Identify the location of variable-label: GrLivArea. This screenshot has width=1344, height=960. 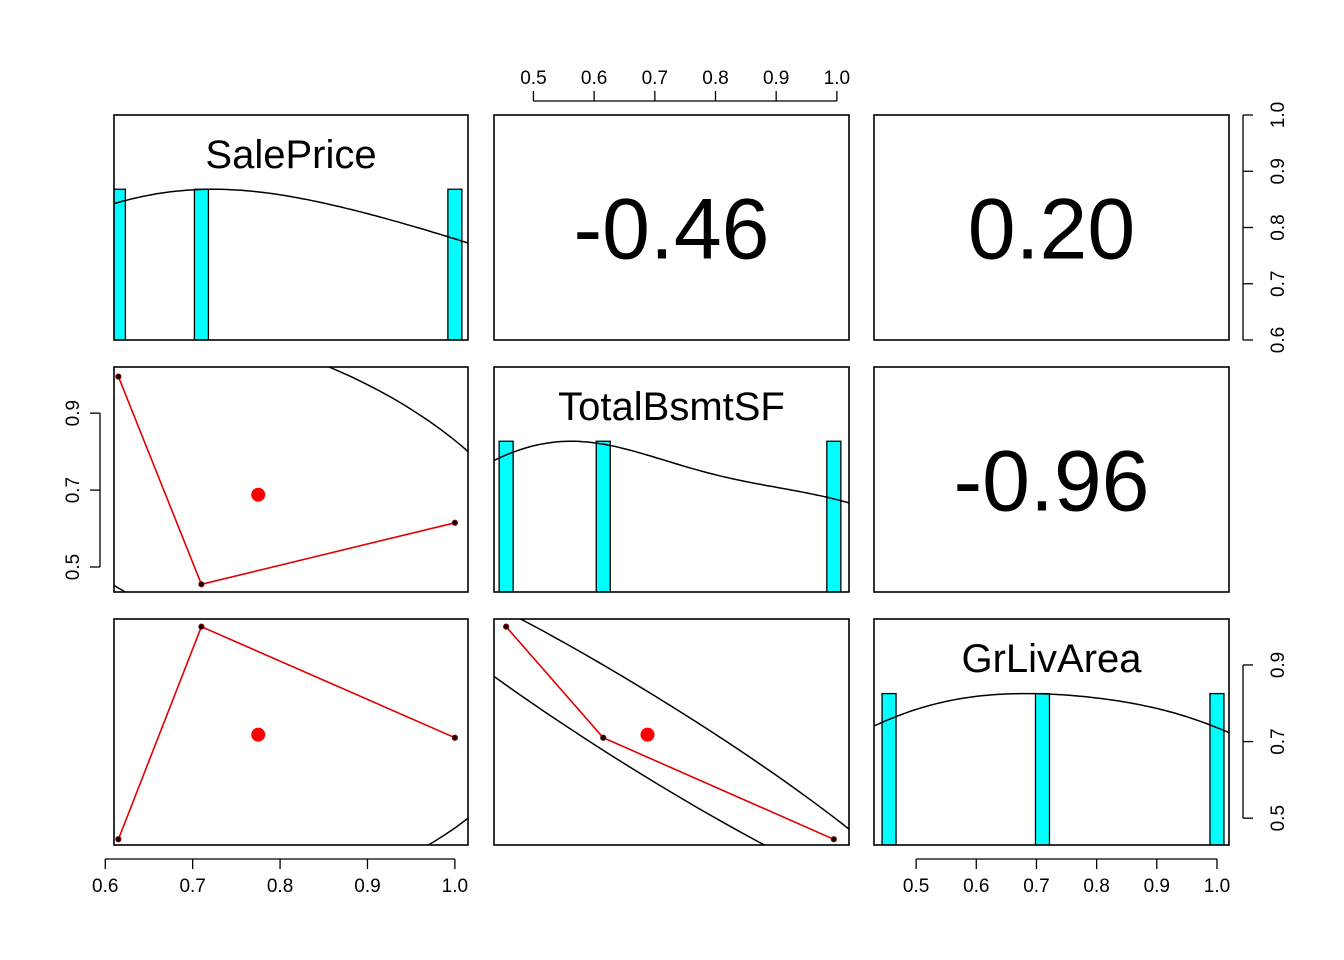
(1051, 659).